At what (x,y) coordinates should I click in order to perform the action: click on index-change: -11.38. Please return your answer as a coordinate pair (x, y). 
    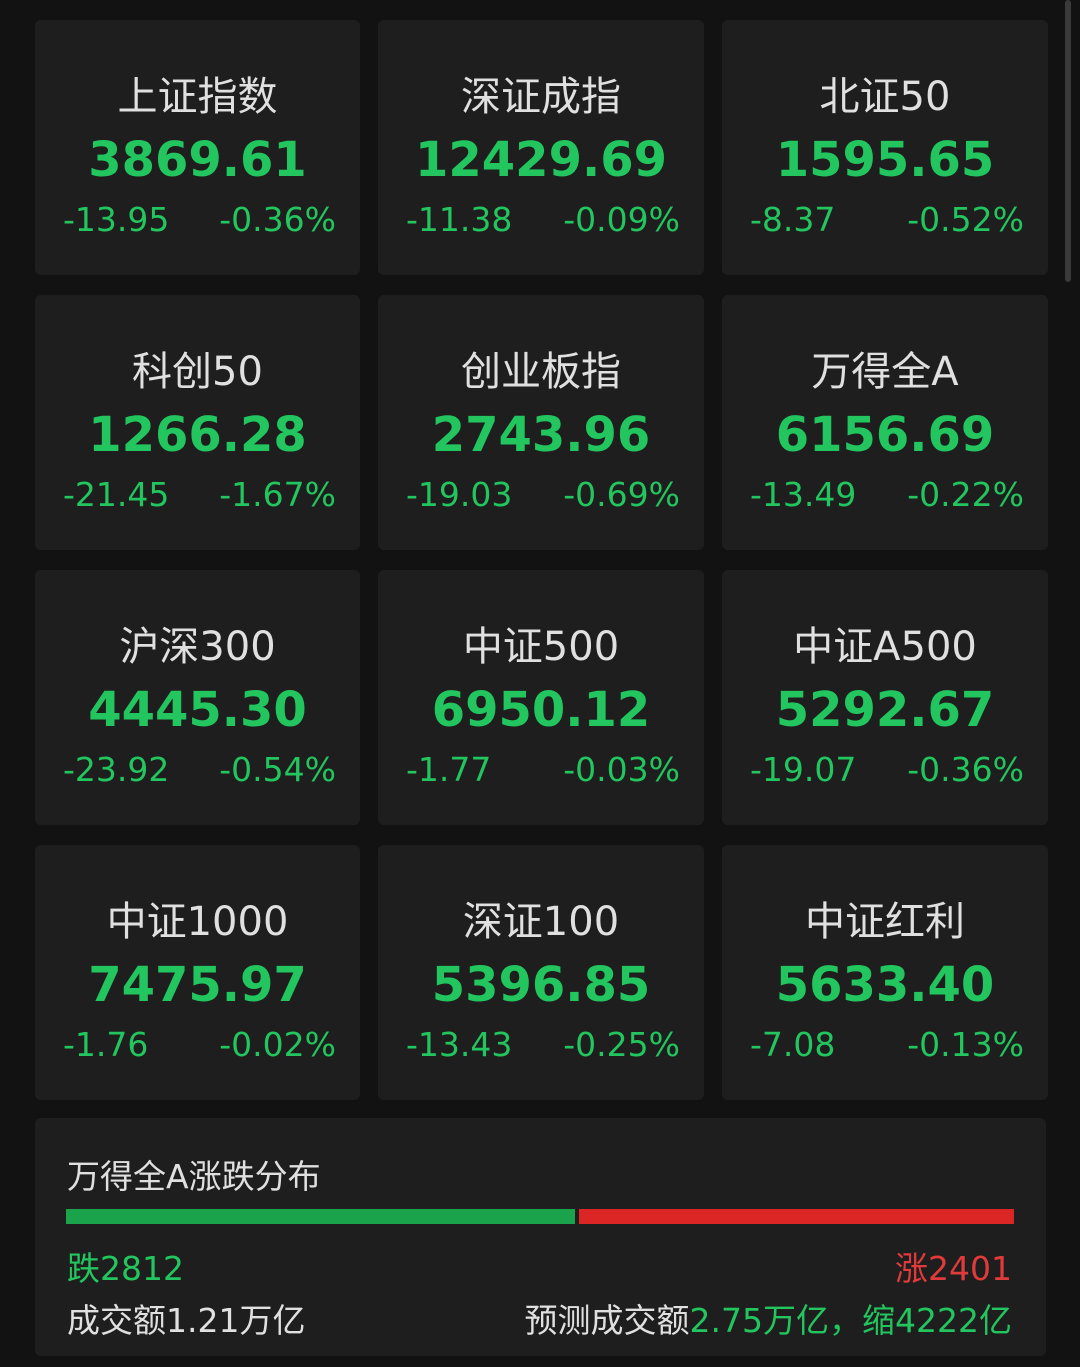
    Looking at the image, I should click on (459, 219).